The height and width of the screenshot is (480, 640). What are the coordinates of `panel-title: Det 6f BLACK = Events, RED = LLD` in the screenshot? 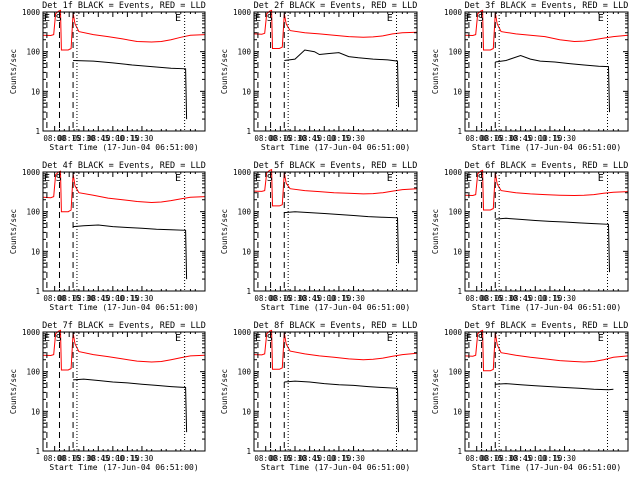 It's located at (547, 166).